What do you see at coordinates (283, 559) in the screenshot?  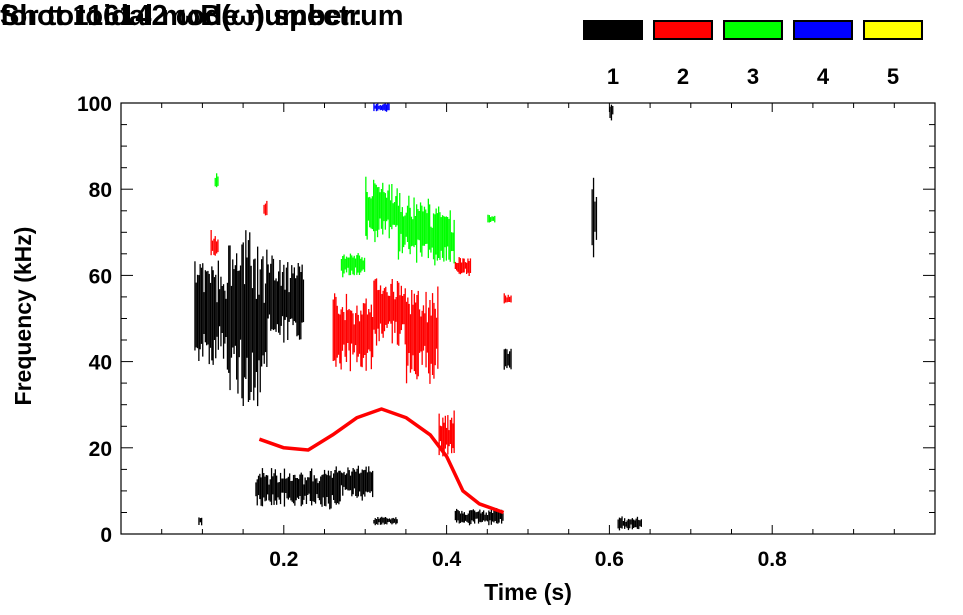 I see `x-tick-label: 0.2` at bounding box center [283, 559].